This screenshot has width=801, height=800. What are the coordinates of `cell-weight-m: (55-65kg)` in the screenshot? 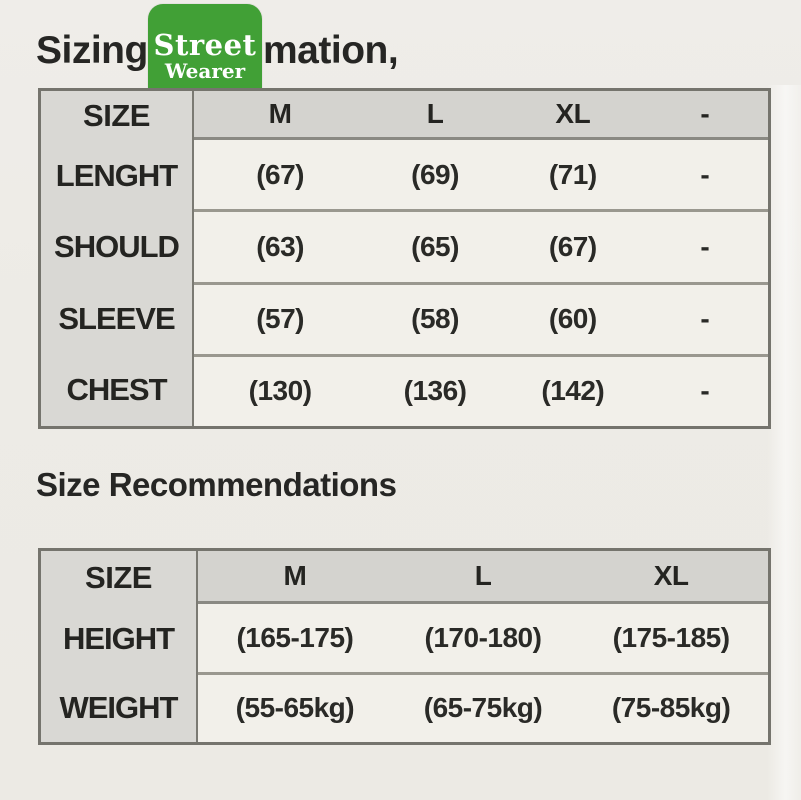 It's located at (295, 708).